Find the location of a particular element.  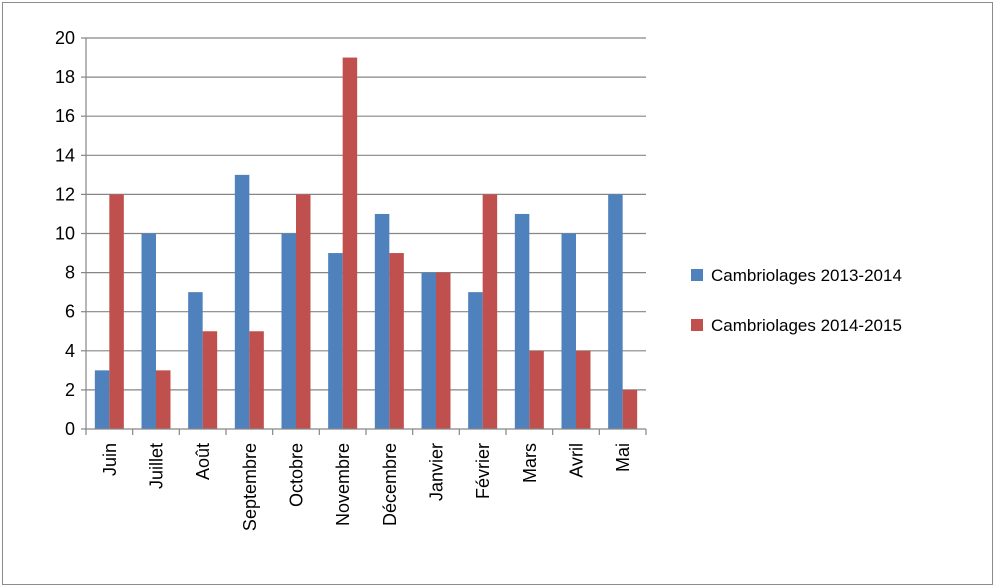

y-tick-label: 10 is located at coordinates (65, 234).